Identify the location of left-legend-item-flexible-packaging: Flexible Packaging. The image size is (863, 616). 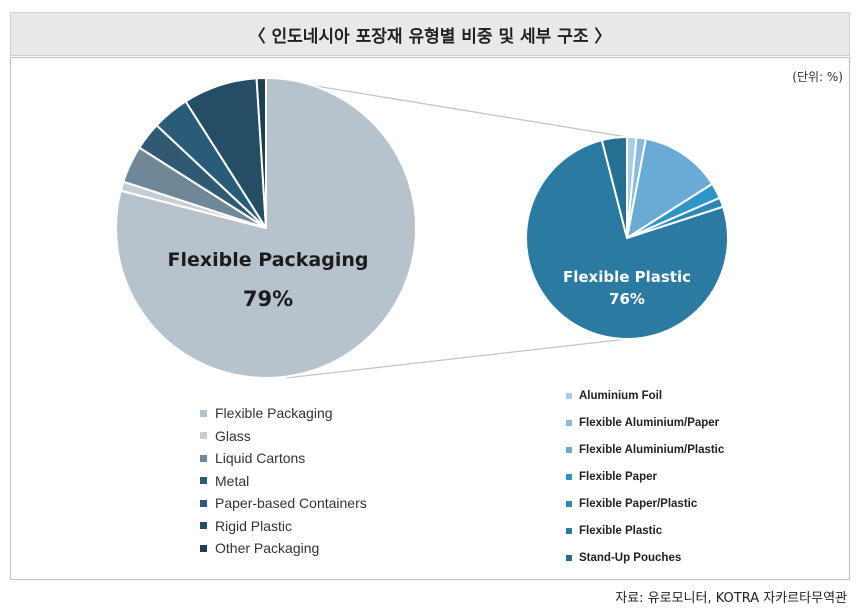
(283, 413).